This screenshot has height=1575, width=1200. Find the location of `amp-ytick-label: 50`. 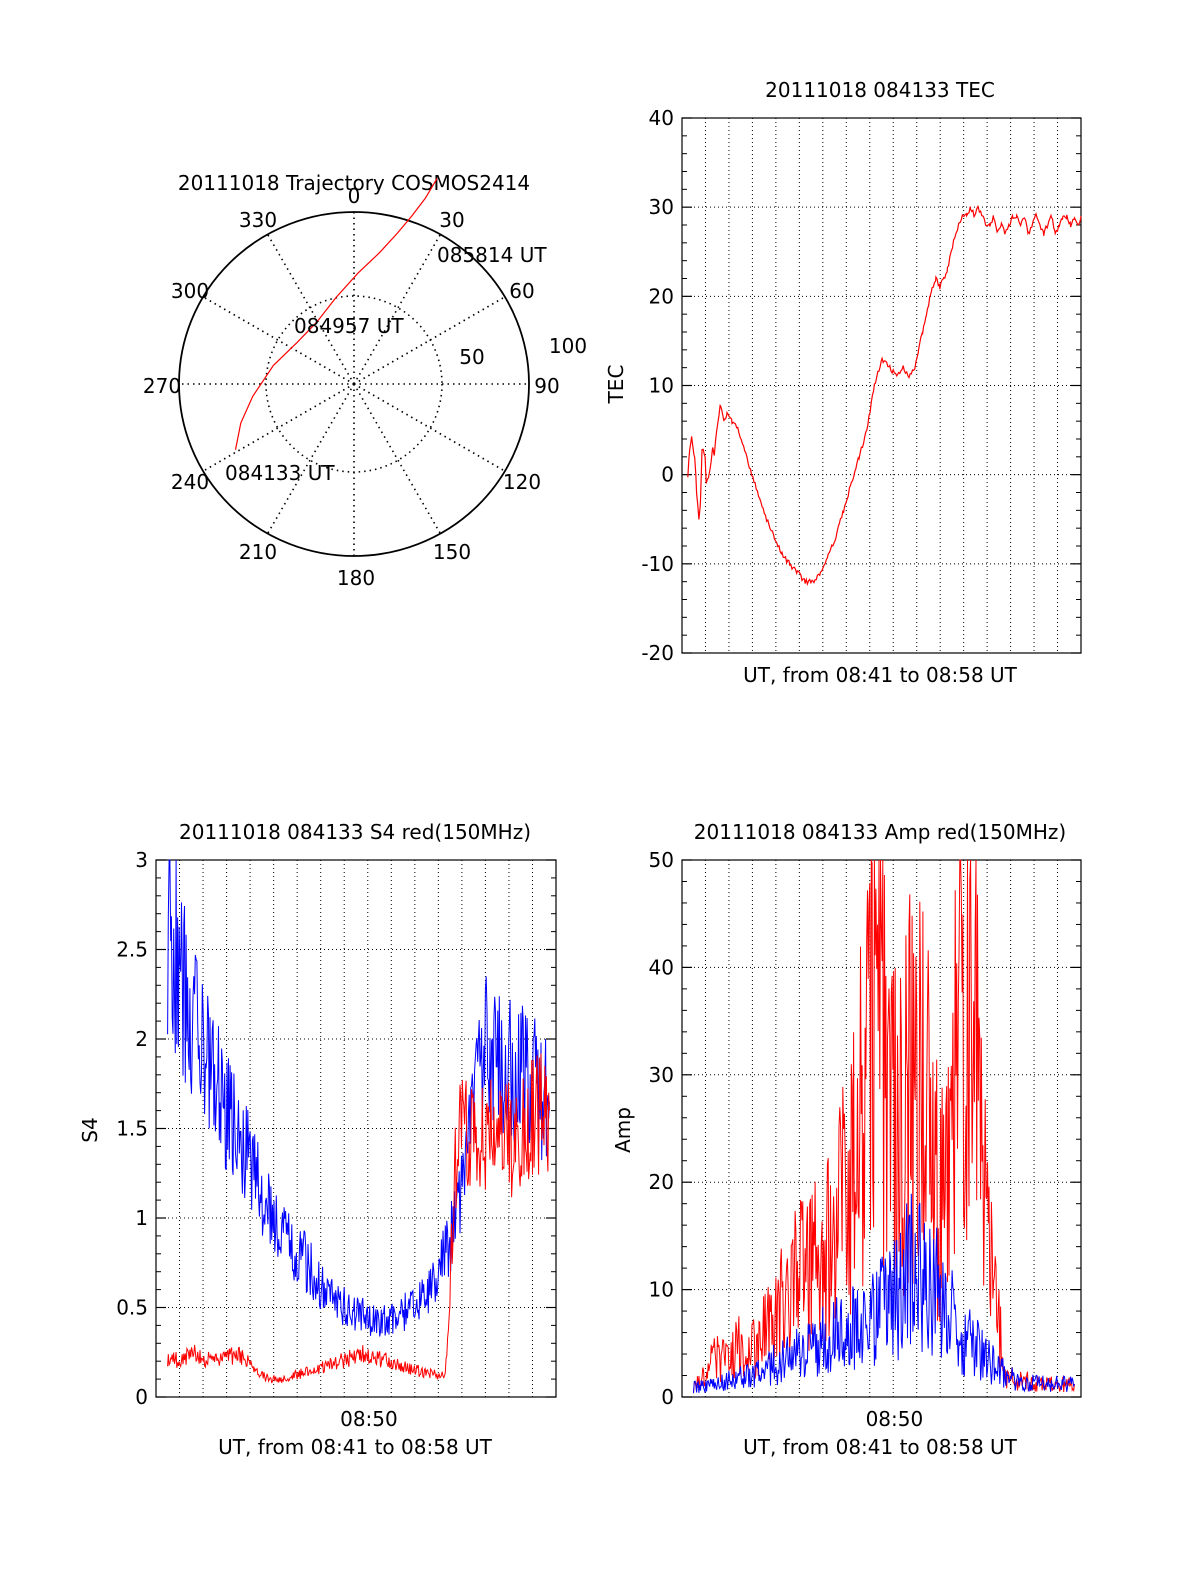

amp-ytick-label: 50 is located at coordinates (661, 860).